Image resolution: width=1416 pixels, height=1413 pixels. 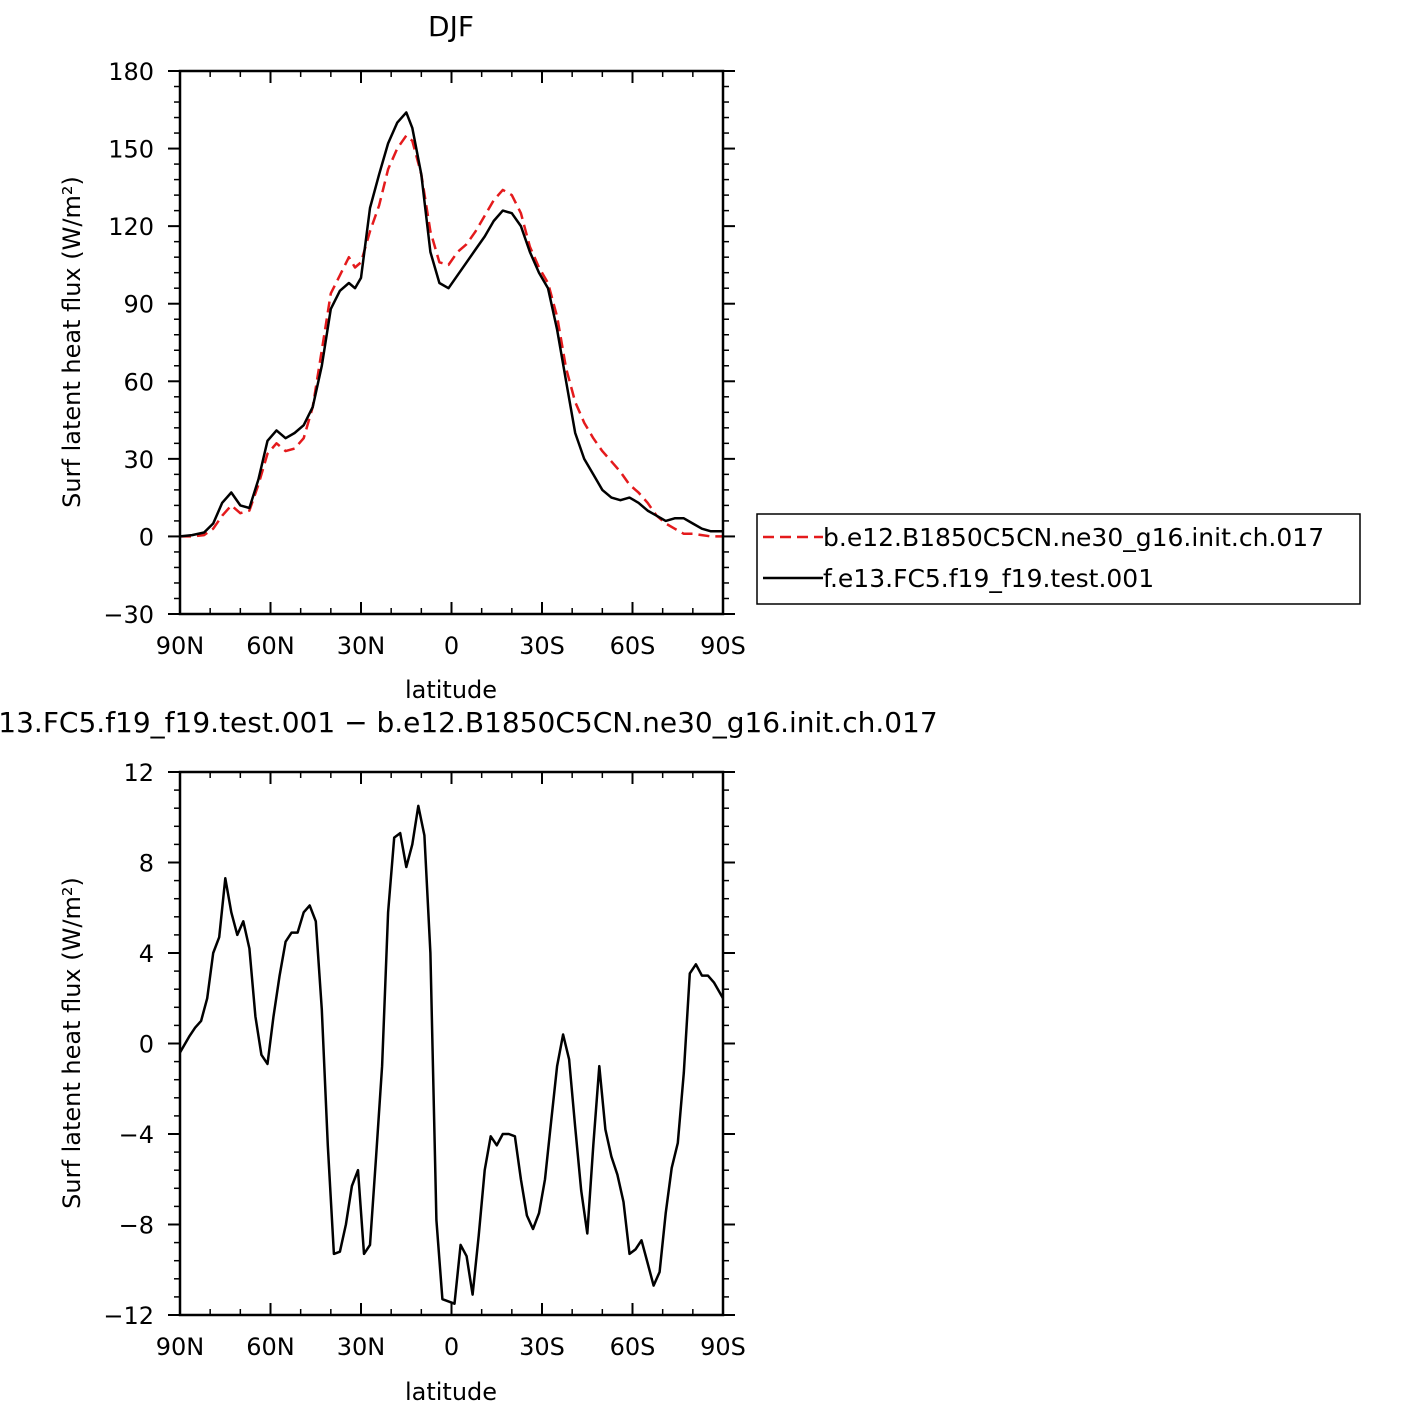 I want to click on bottom-plot-frame, so click(x=451, y=1043).